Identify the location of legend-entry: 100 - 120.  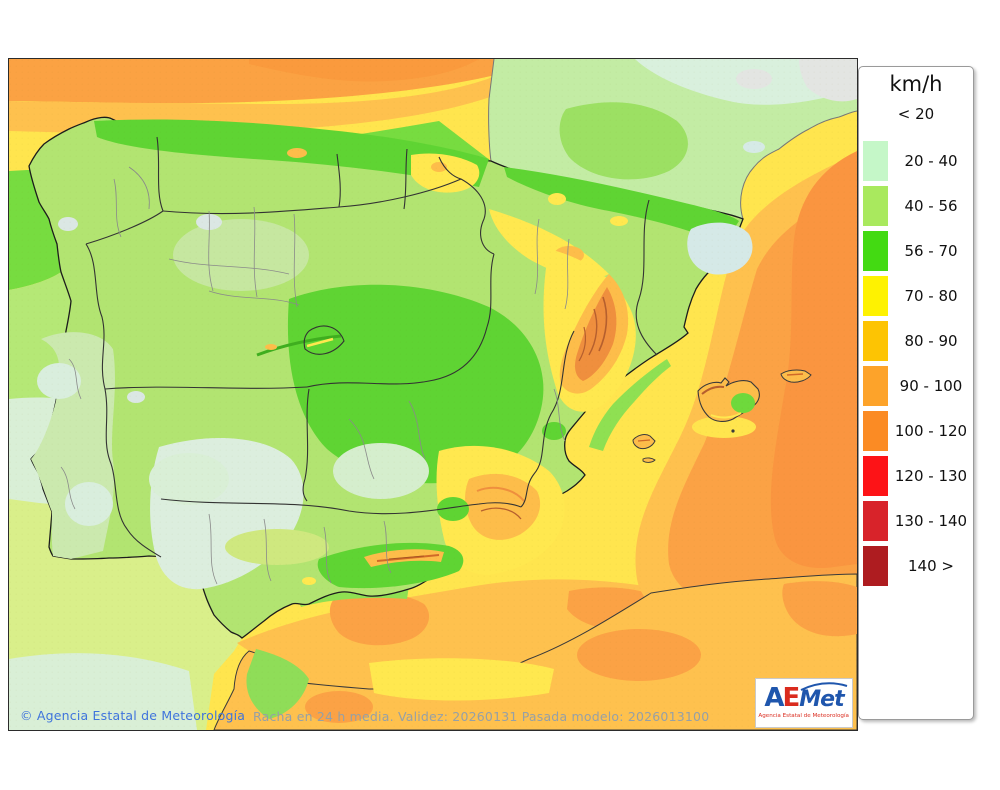
(916, 431).